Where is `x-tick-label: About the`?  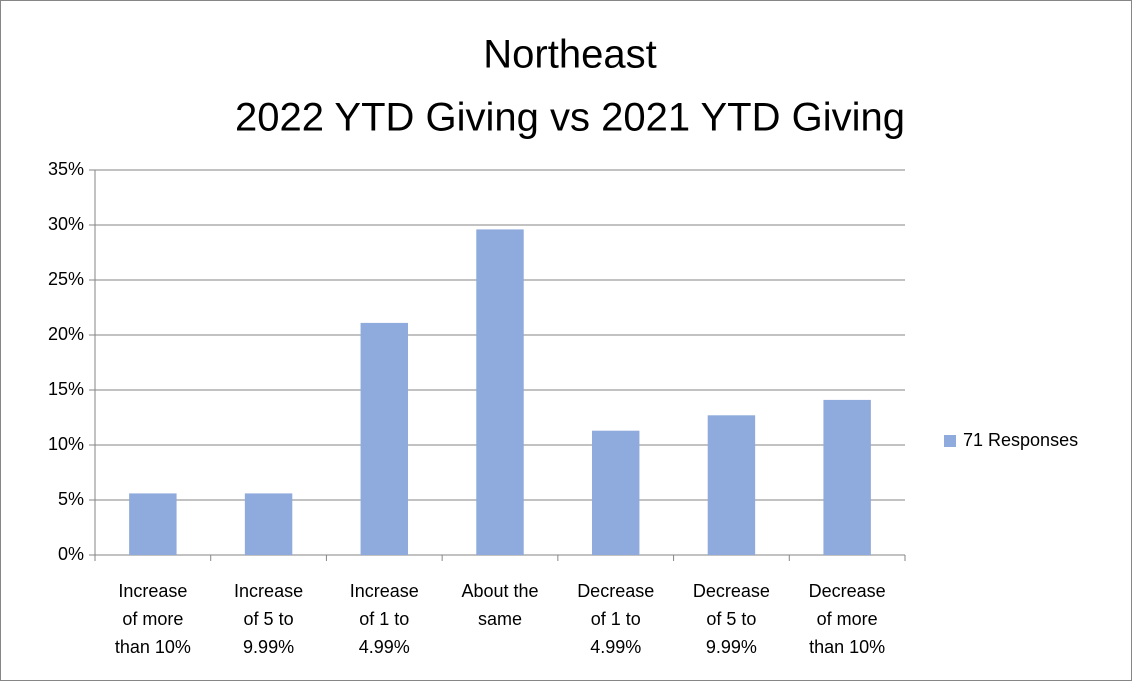
x-tick-label: About the is located at coordinates (499, 591).